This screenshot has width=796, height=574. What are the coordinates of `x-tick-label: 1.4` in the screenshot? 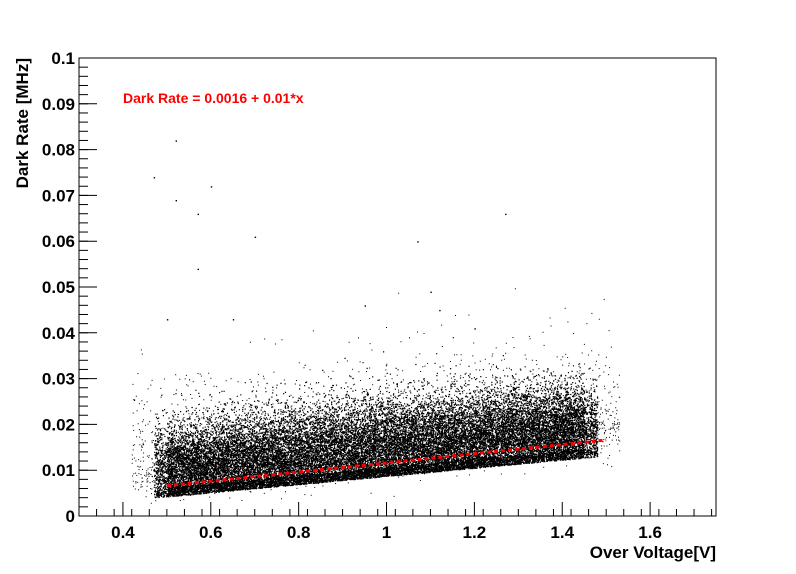 It's located at (562, 532).